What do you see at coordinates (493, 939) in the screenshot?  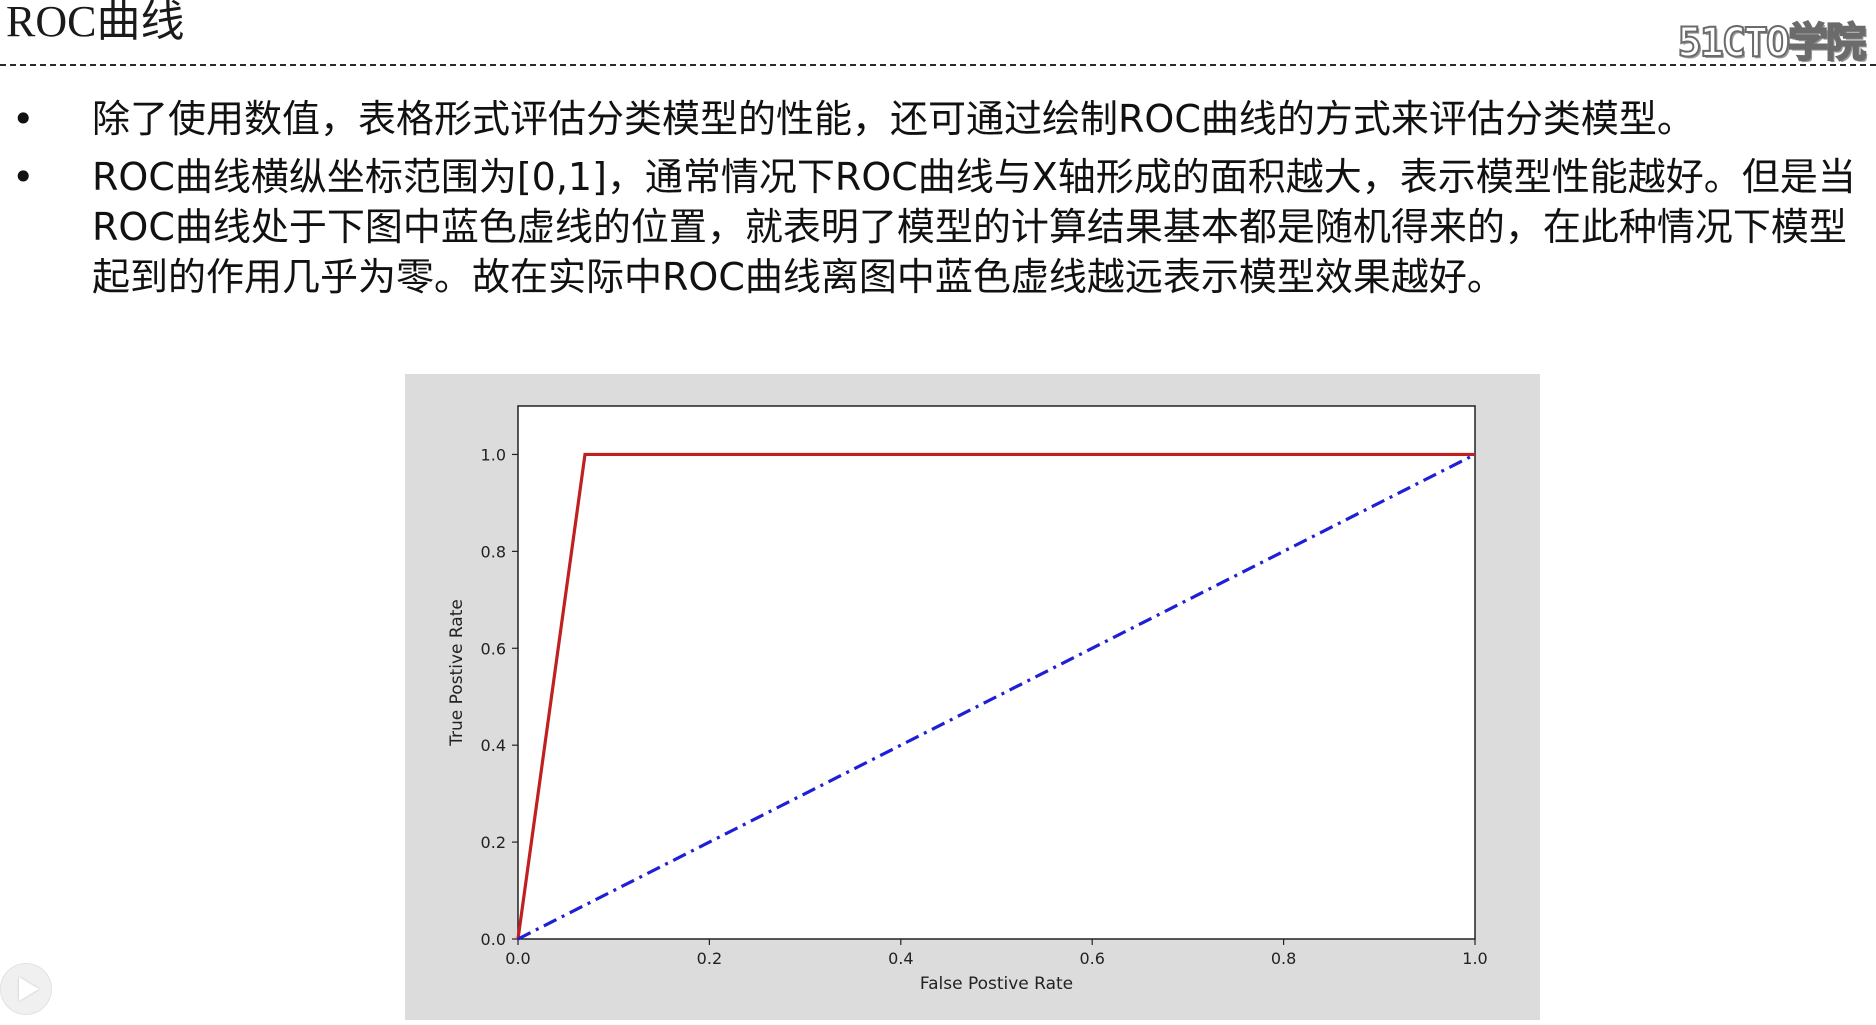 I see `y-tick-label: 0.0` at bounding box center [493, 939].